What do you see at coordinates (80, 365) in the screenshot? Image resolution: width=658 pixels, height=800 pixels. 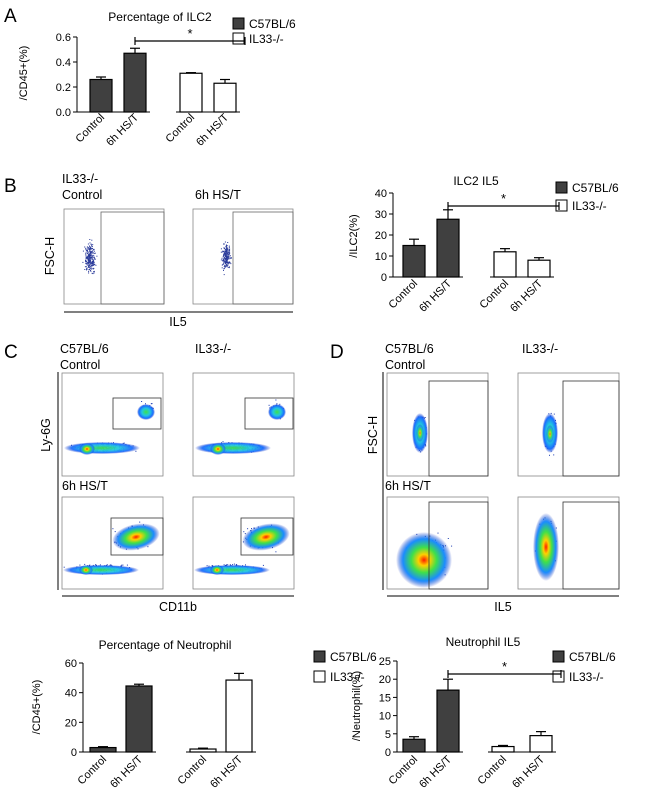 I see `flow-c-cond1: Control` at bounding box center [80, 365].